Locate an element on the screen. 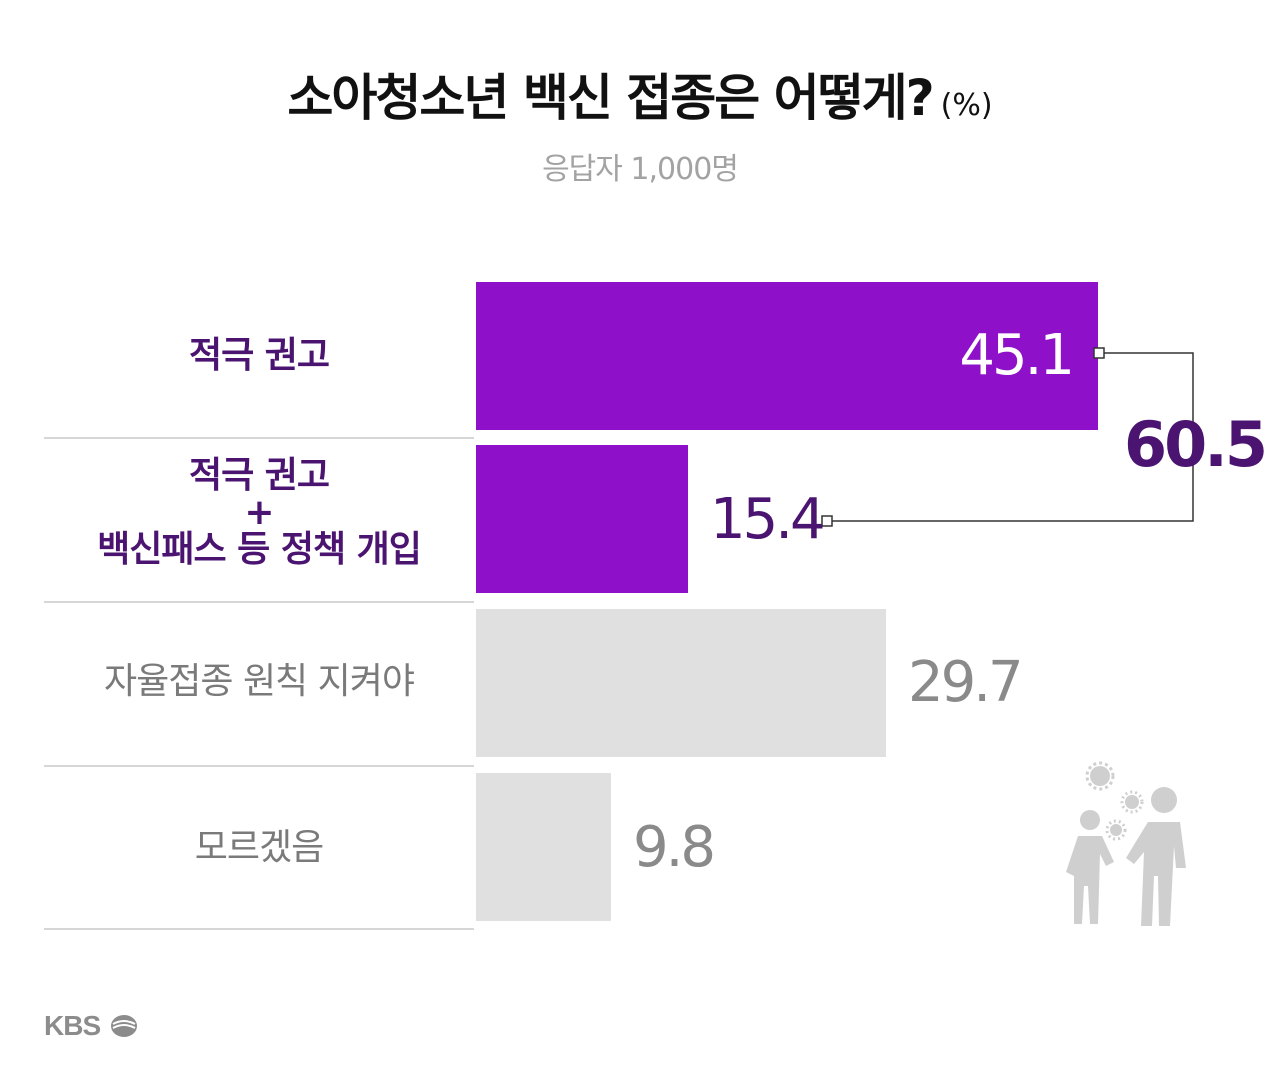 This screenshot has height=1092, width=1280. category-label-voluntary: 자율접종 원칙 지켜야 is located at coordinates (259, 682).